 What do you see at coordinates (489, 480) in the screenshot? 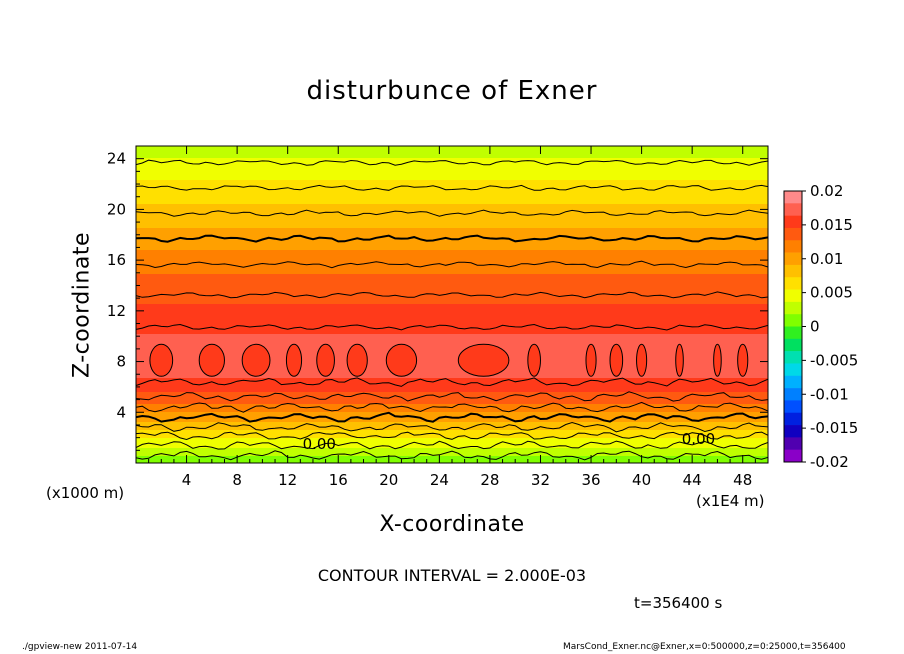
I see `x-tick-label: 28` at bounding box center [489, 480].